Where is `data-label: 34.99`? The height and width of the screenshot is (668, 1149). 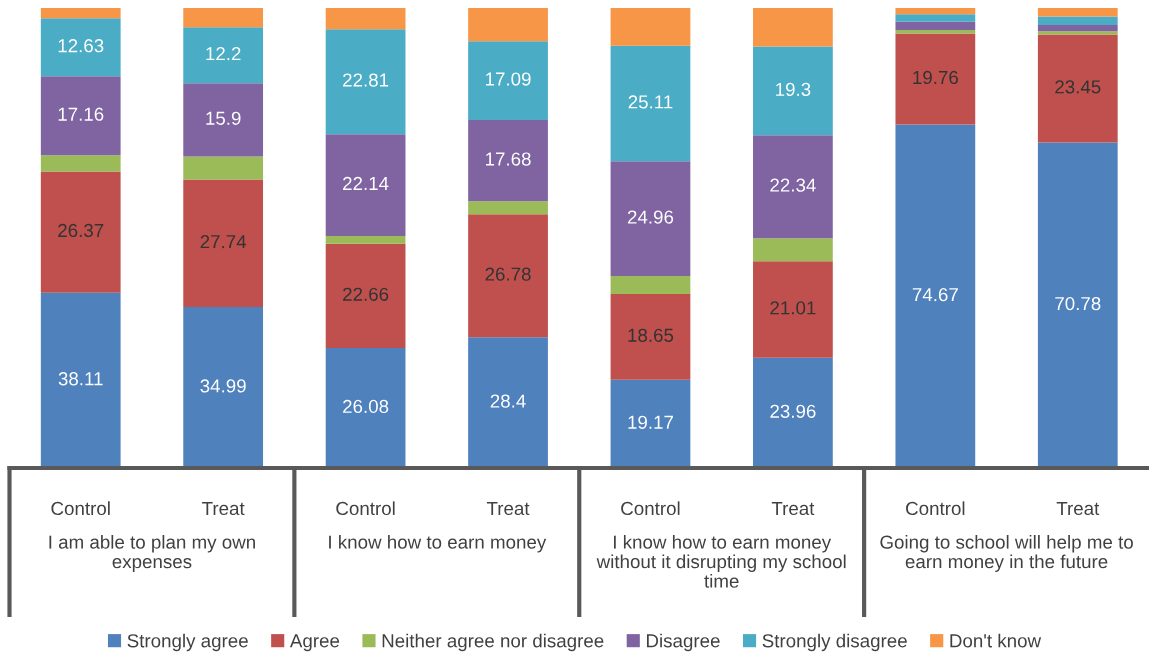 data-label: 34.99 is located at coordinates (223, 386).